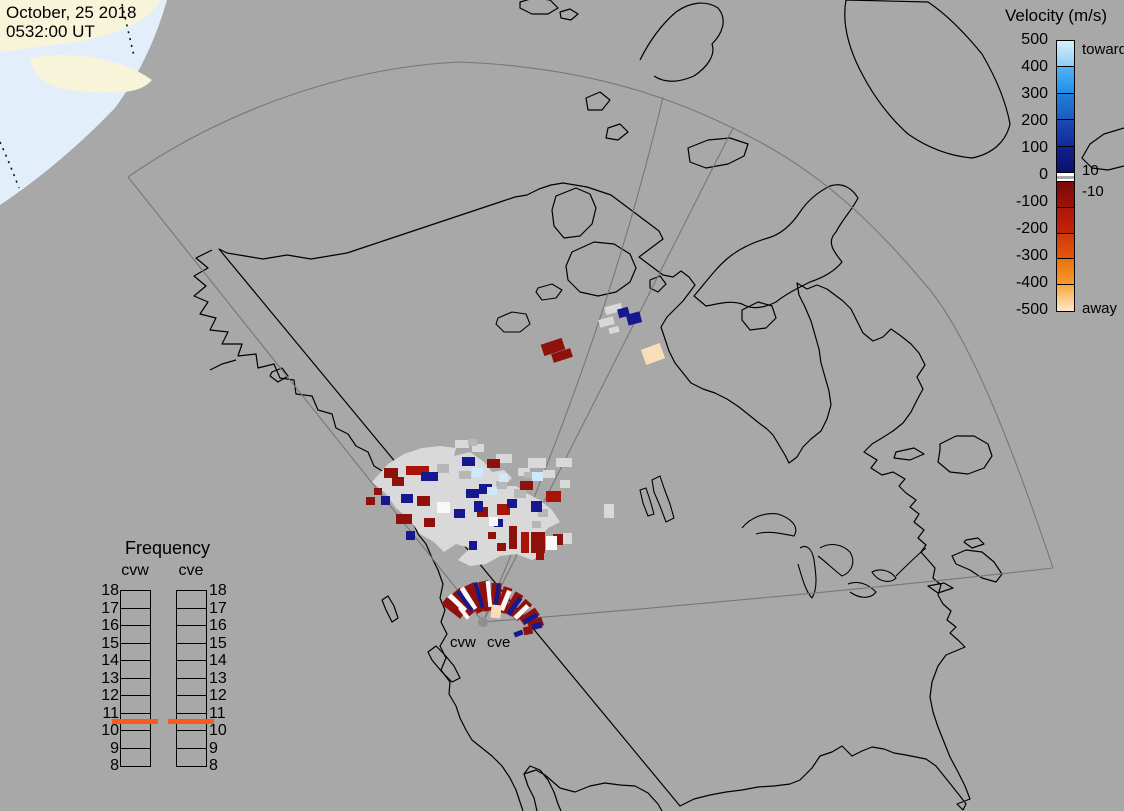 The height and width of the screenshot is (811, 1124). I want to click on pos-threshold-label: 10, so click(1090, 170).